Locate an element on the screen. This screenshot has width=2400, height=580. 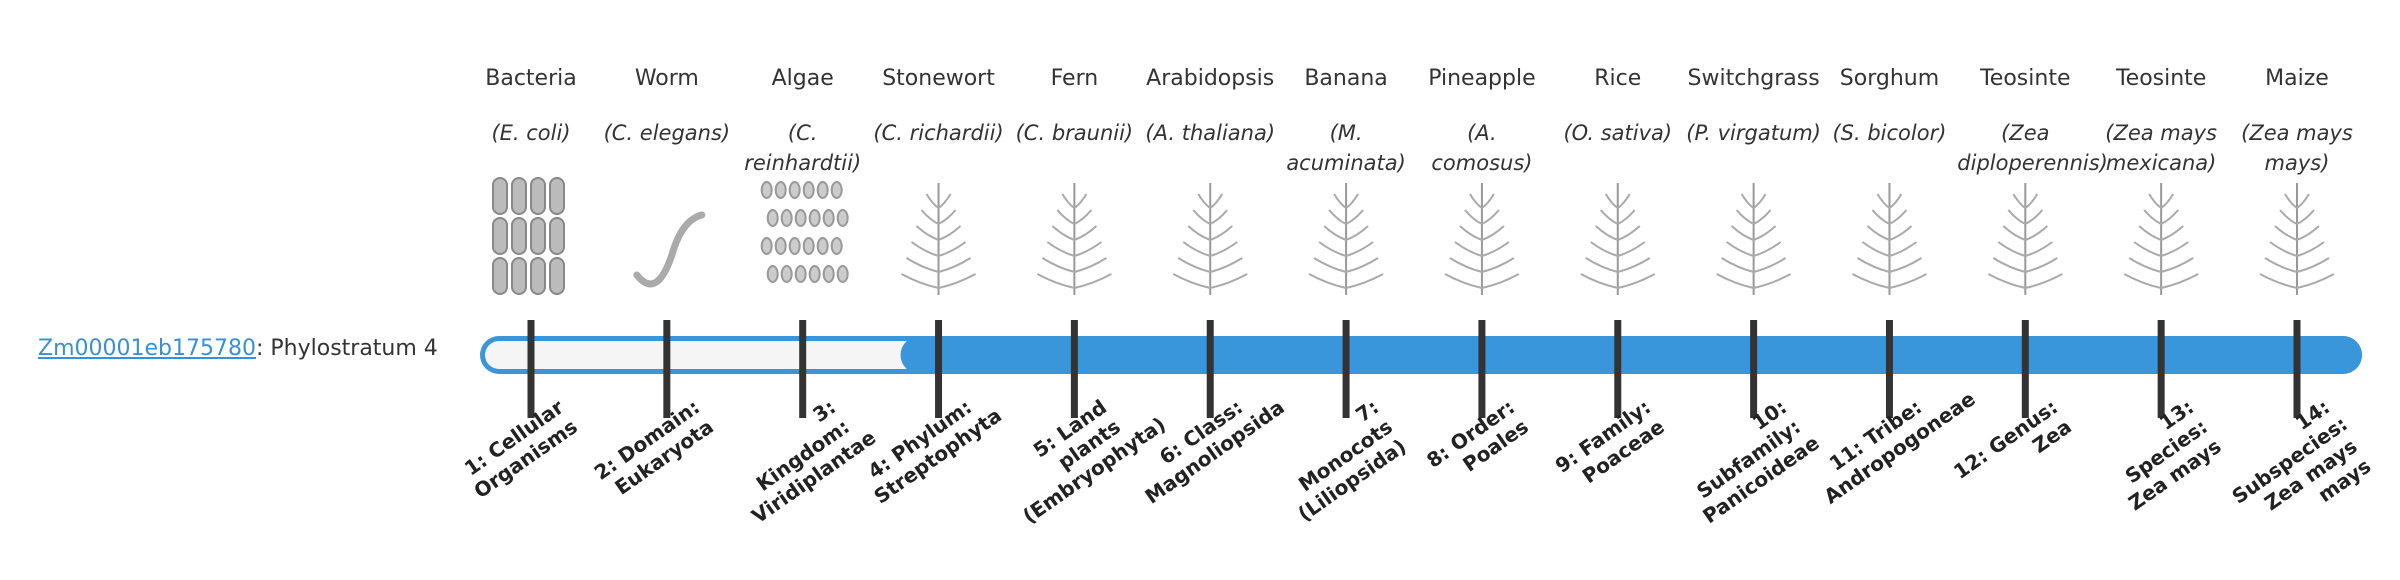
gene-link: Zm00001eb175780 is located at coordinates (147, 348).